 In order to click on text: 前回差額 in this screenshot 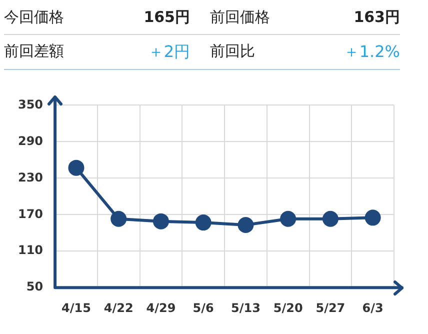, I will do `click(34, 52)`.